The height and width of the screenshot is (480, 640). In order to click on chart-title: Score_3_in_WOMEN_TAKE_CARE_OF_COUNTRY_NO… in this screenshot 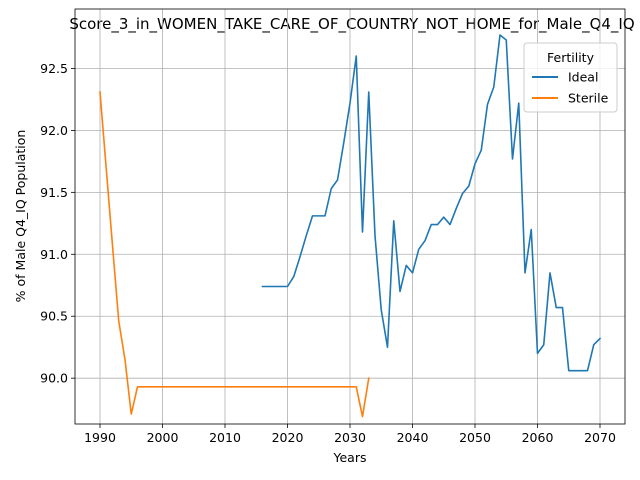, I will do `click(351, 24)`.